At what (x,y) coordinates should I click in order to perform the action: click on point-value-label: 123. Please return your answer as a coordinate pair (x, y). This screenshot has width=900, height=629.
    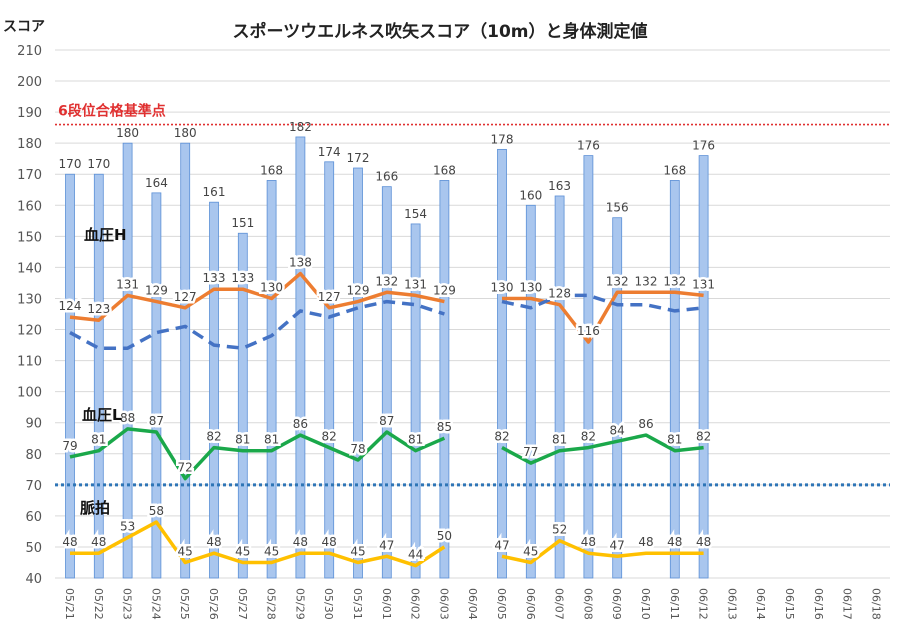
    Looking at the image, I should click on (98, 309).